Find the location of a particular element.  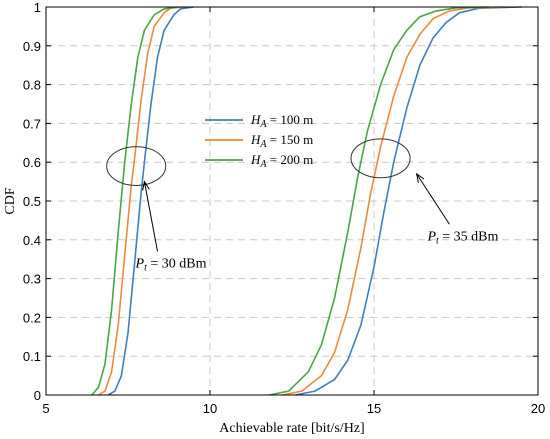

x-tick-label: 5 is located at coordinates (45, 408).